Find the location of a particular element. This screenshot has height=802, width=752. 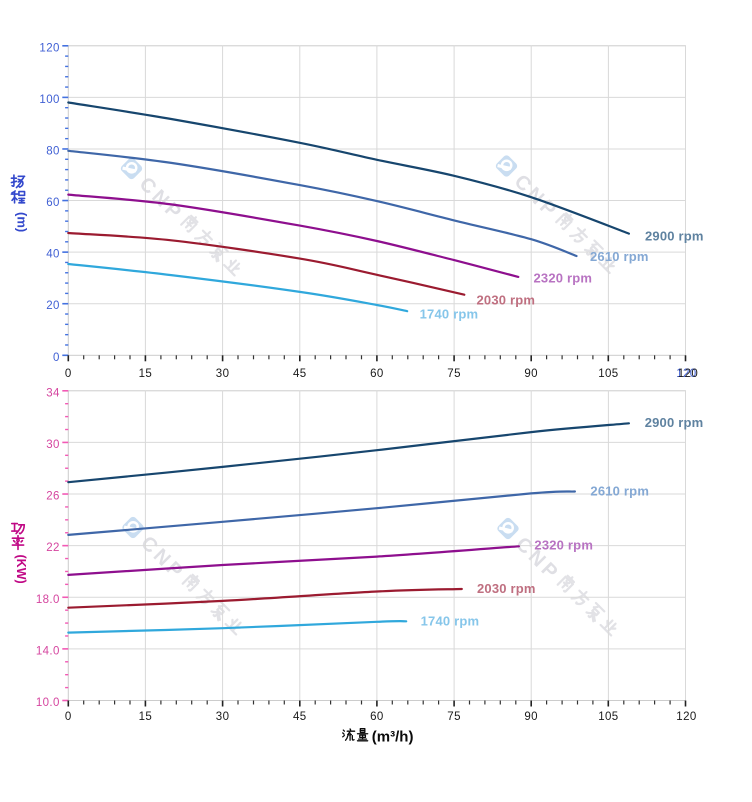

svg-text: 20 is located at coordinates (53, 306).